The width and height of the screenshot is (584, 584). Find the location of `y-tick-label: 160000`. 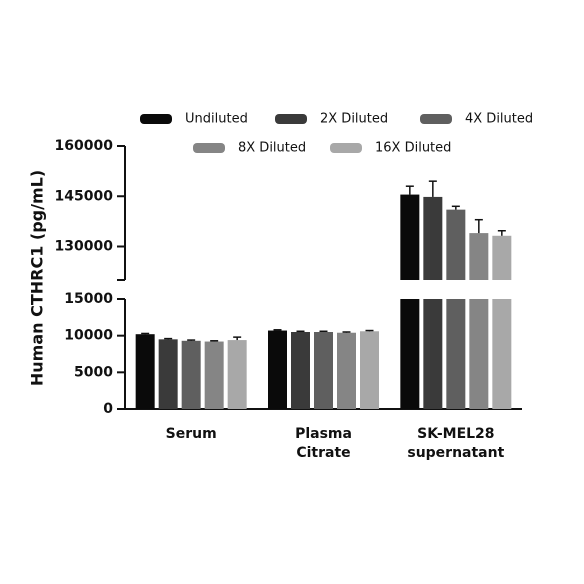

y-tick-label: 160000 is located at coordinates (84, 146).